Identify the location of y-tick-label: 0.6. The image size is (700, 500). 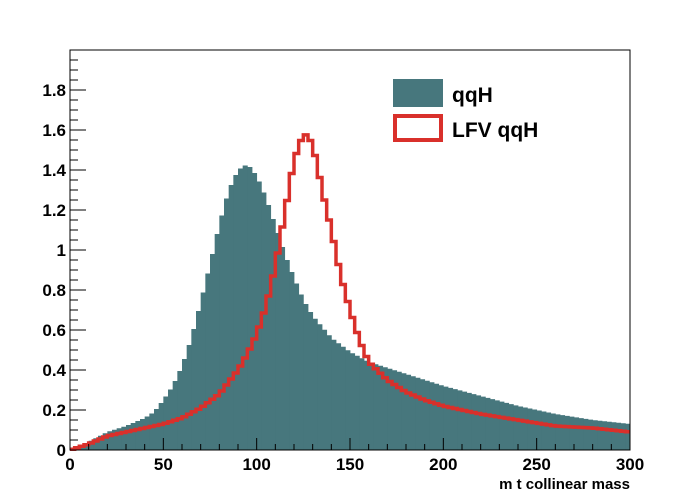
(54, 330).